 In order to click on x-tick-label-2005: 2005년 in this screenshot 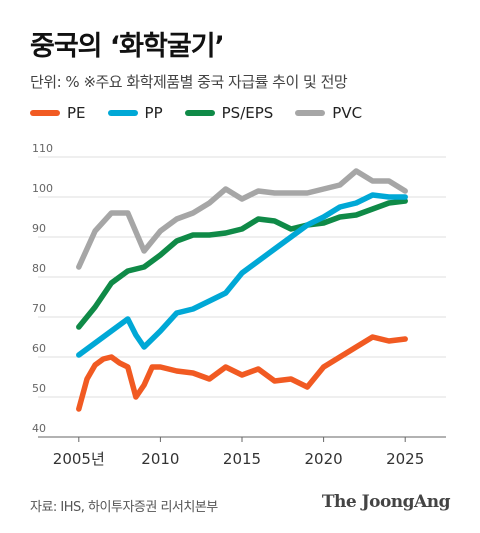, I will do `click(79, 459)`.